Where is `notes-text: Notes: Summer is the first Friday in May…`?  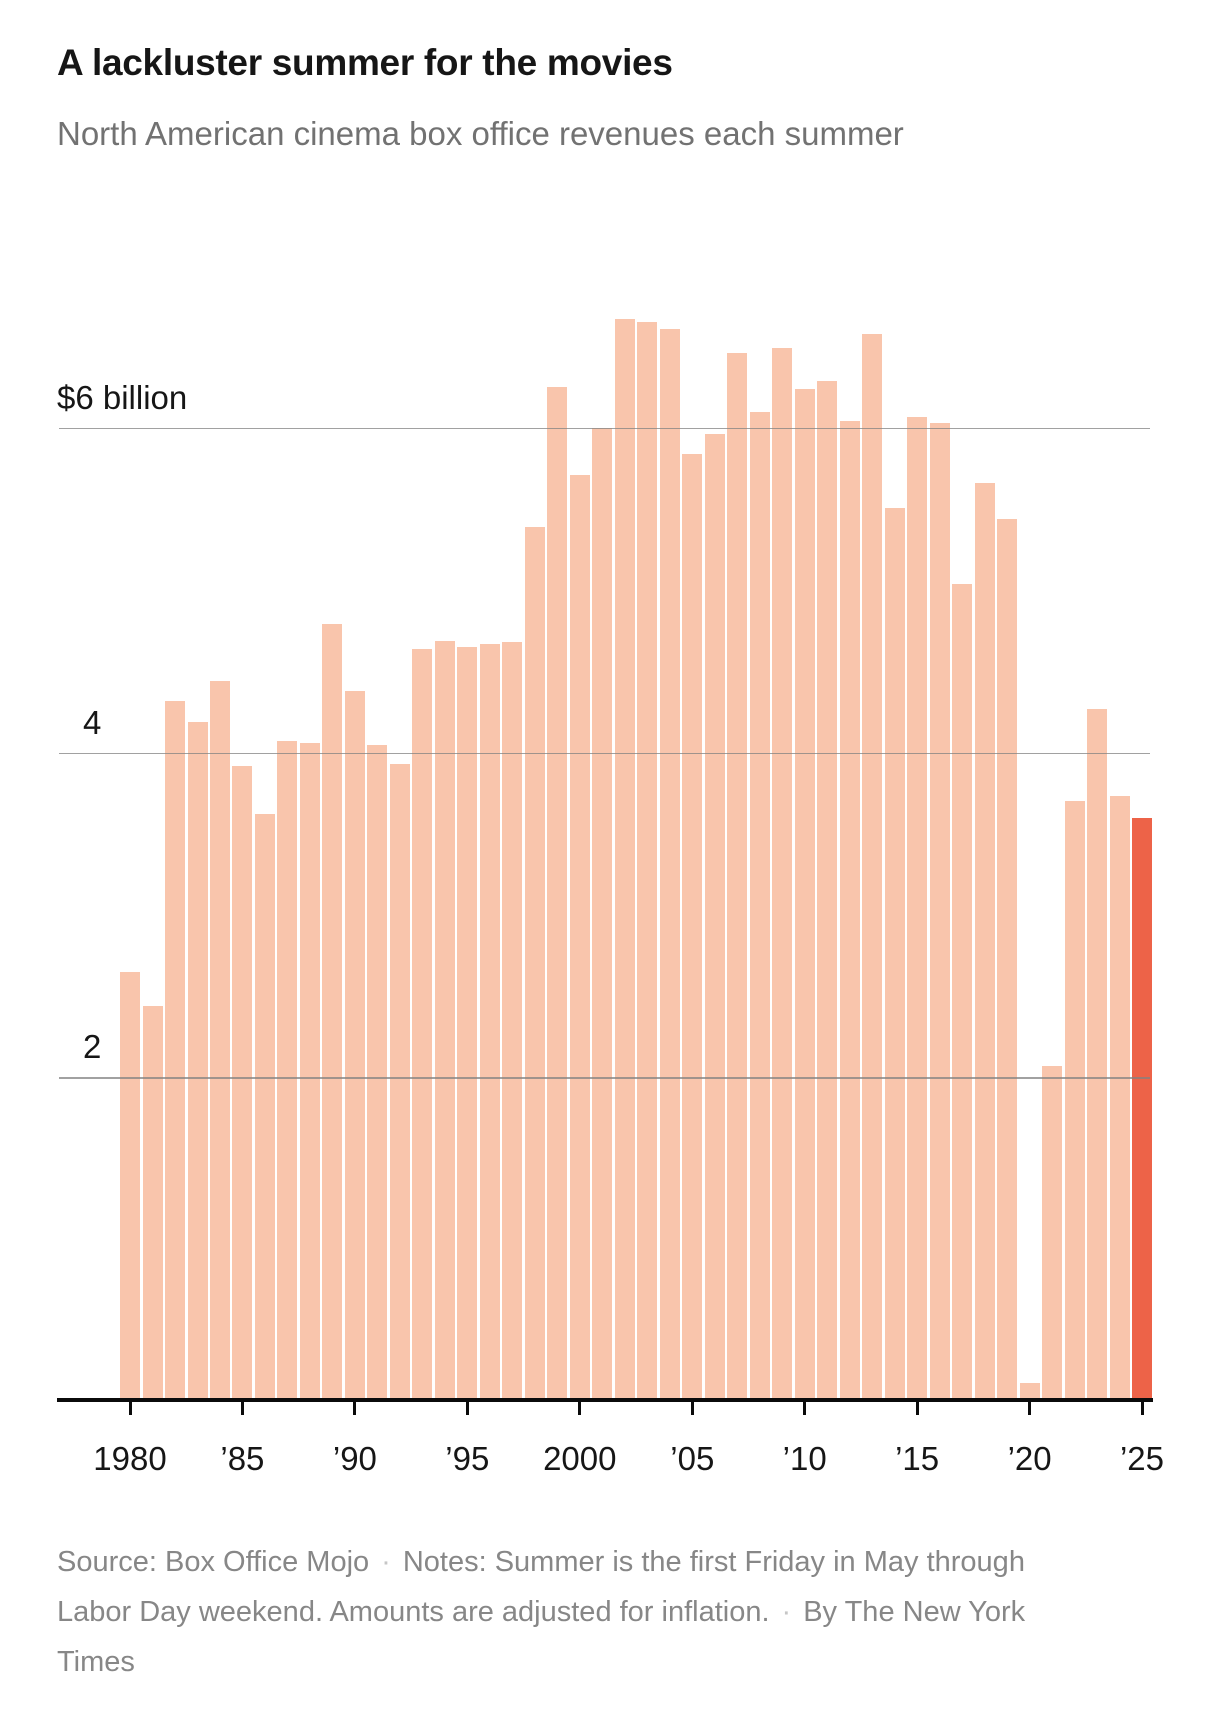 notes-text: Notes: Summer is the first Friday in May… is located at coordinates (541, 1587).